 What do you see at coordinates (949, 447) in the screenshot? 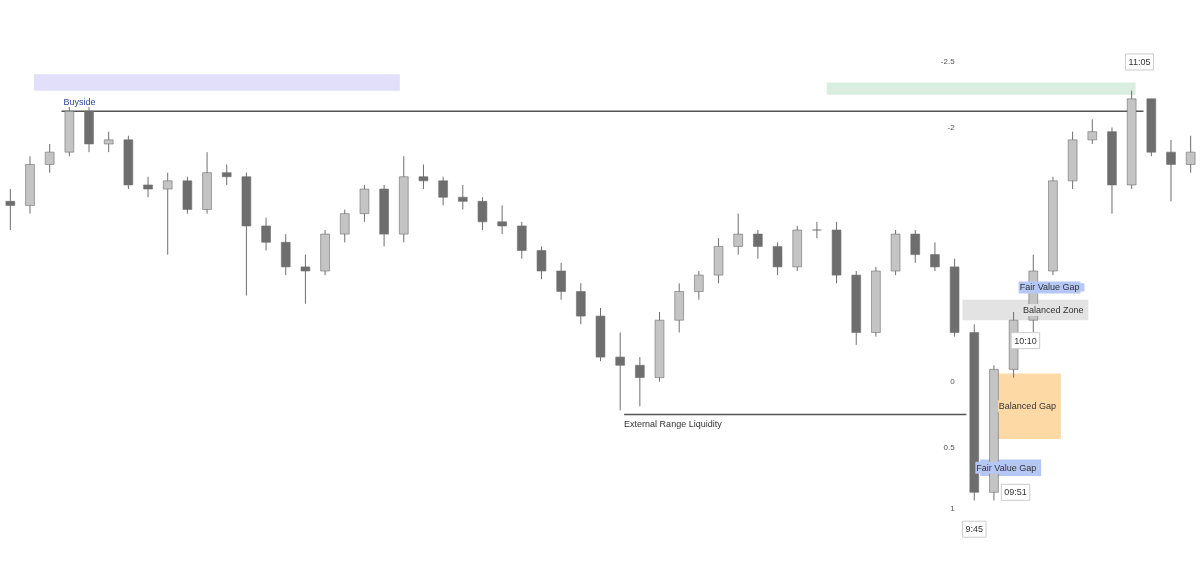
I see `annotation: 0.5` at bounding box center [949, 447].